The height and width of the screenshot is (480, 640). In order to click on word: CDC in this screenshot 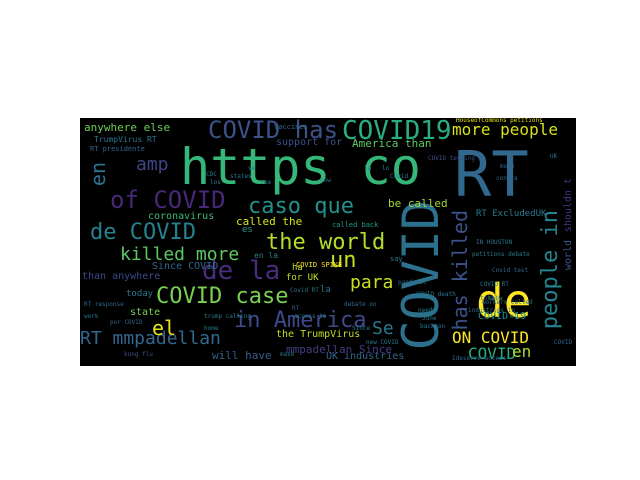, I will do `click(211, 174)`.